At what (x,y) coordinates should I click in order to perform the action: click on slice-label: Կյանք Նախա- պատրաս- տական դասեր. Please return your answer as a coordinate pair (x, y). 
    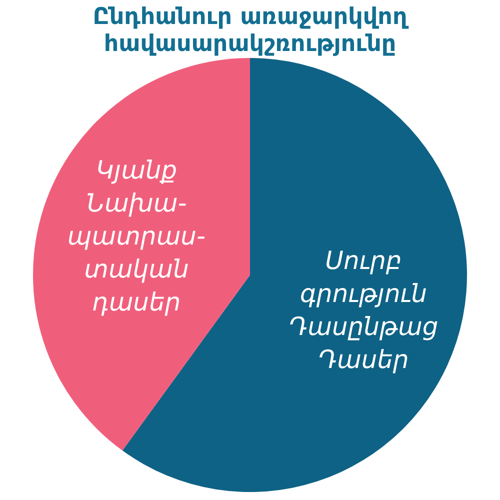
    Looking at the image, I should click on (136, 236).